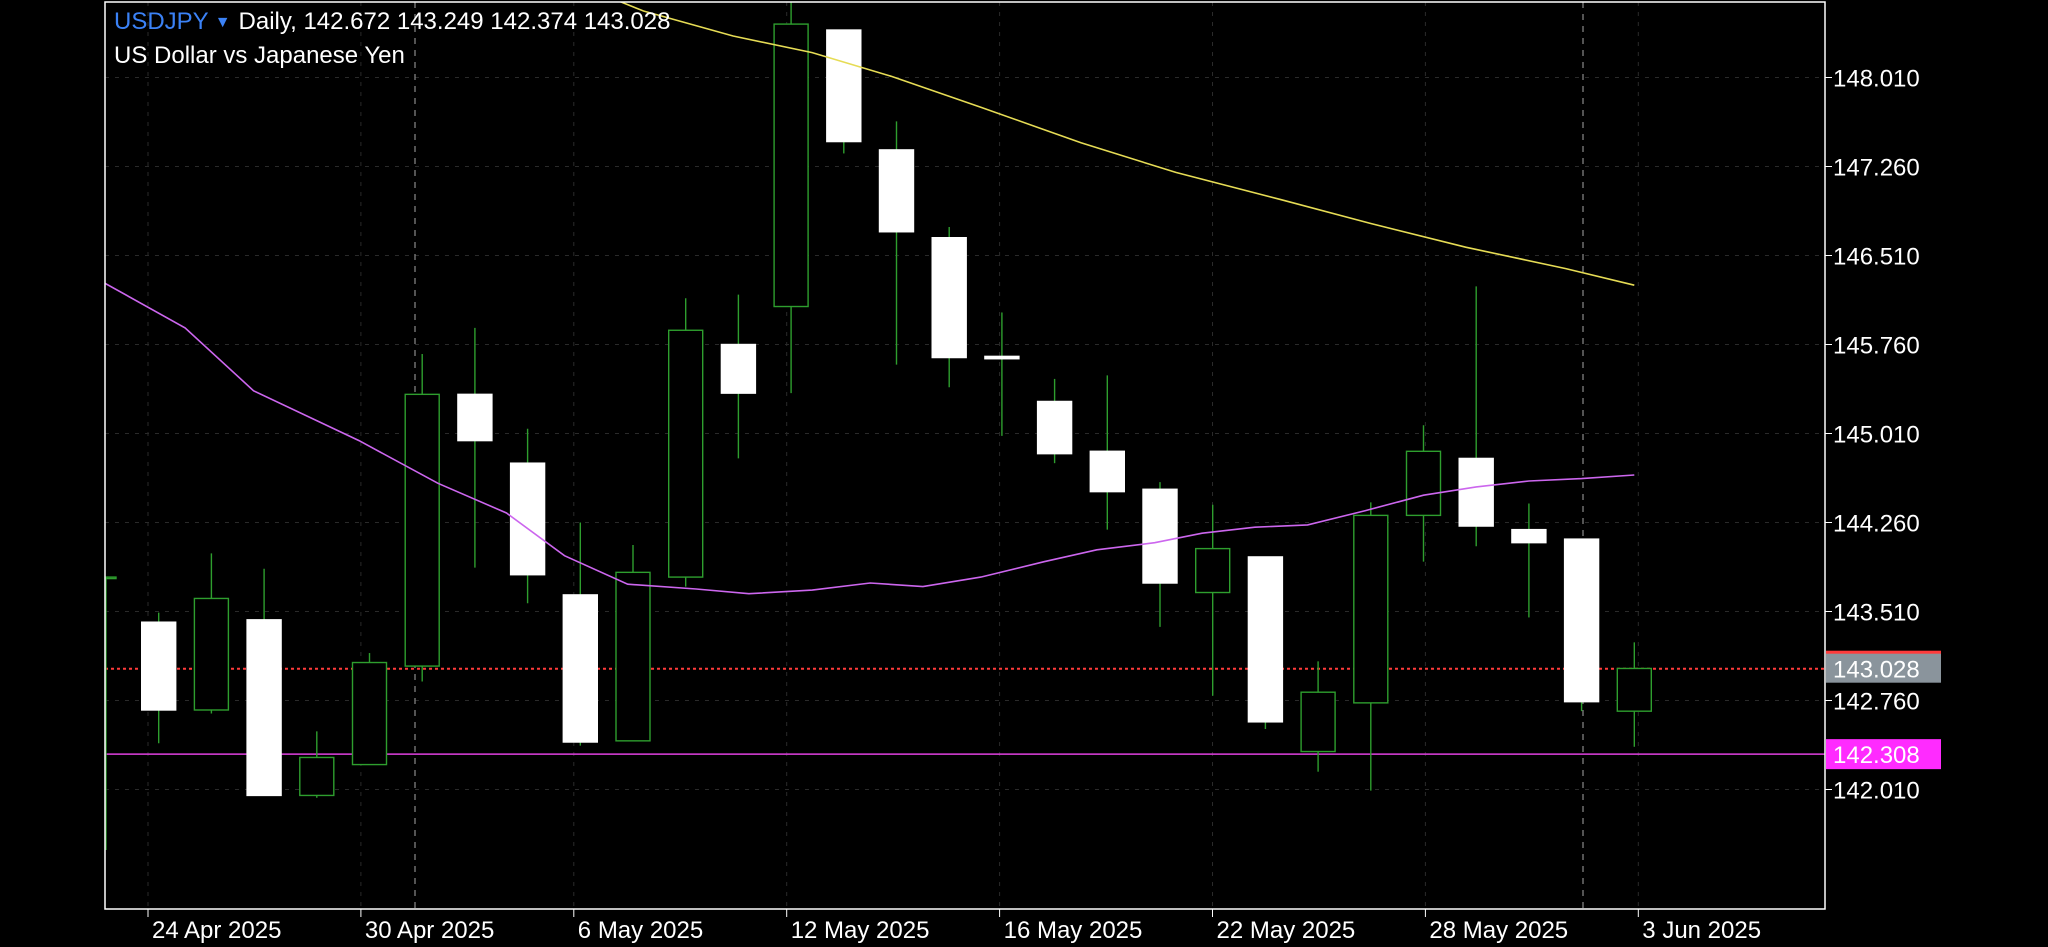 Image resolution: width=2048 pixels, height=947 pixels. What do you see at coordinates (161, 21) in the screenshot?
I see `symbol-selector: USDJPY` at bounding box center [161, 21].